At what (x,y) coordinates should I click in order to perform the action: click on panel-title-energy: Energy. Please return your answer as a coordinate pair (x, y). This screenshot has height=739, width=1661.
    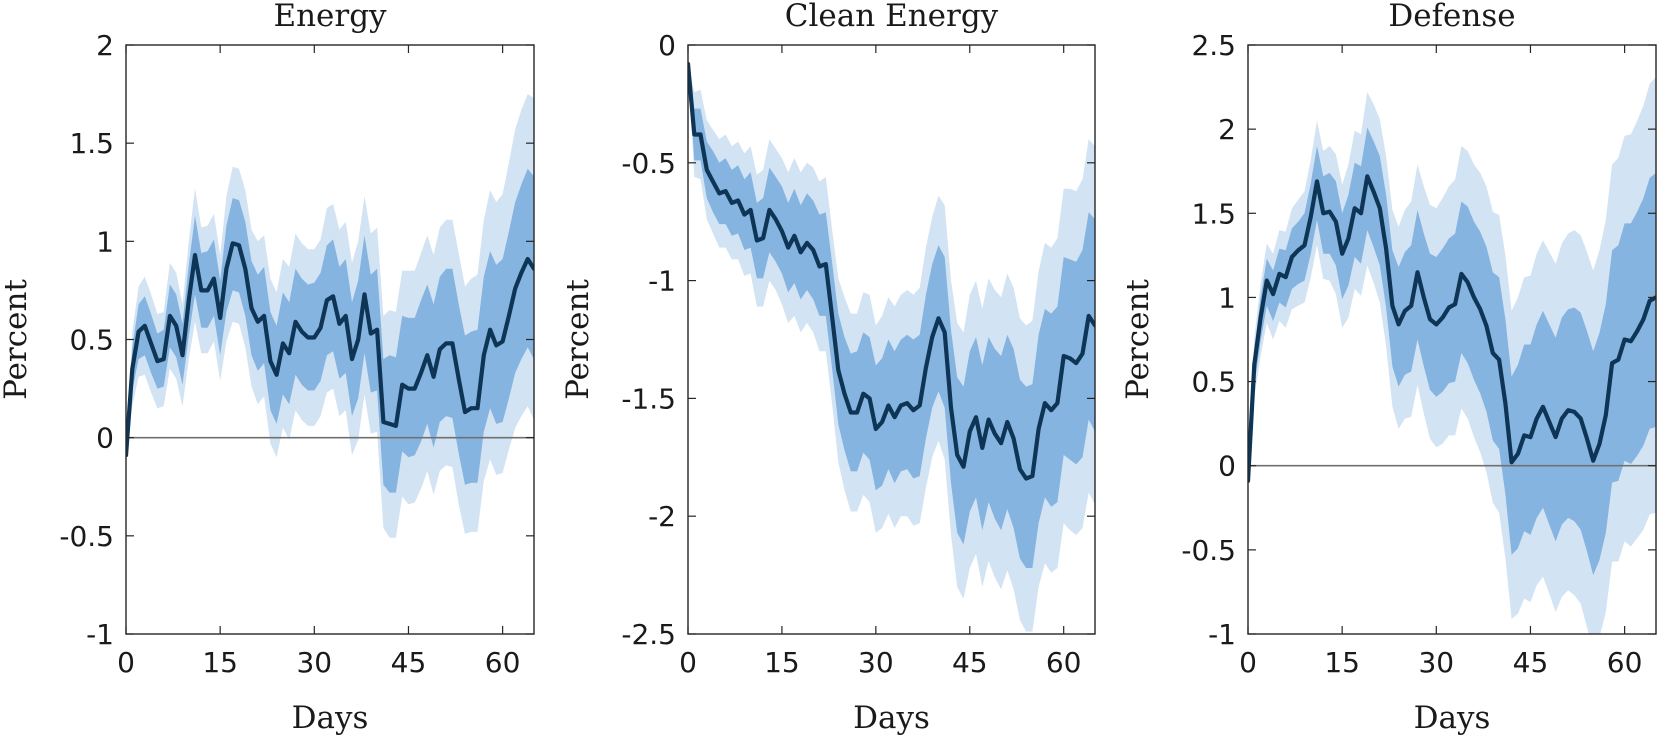
    Looking at the image, I should click on (330, 17).